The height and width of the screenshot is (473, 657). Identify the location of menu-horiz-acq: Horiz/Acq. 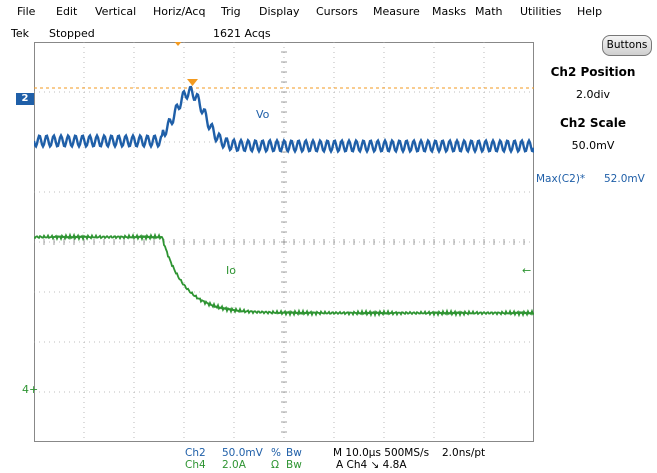
(179, 11).